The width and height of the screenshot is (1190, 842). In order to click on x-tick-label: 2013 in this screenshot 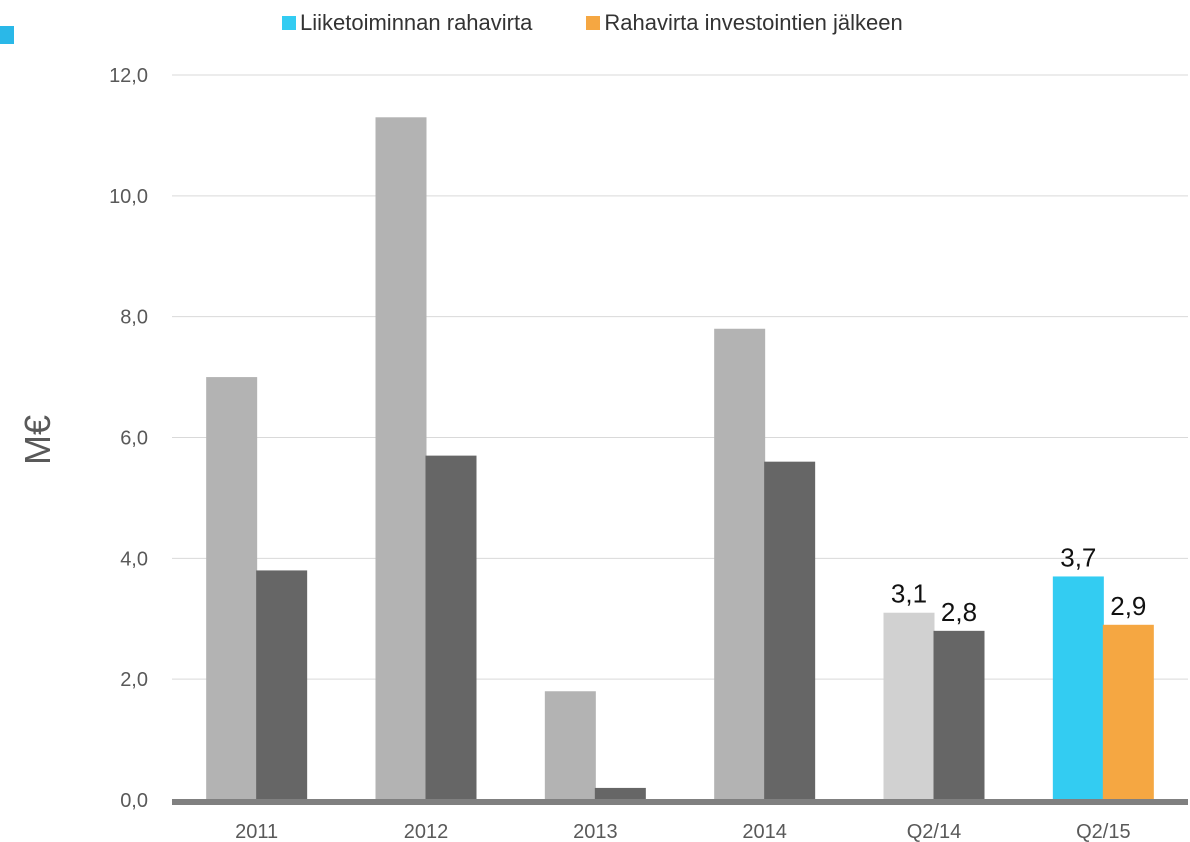, I will do `click(595, 831)`.